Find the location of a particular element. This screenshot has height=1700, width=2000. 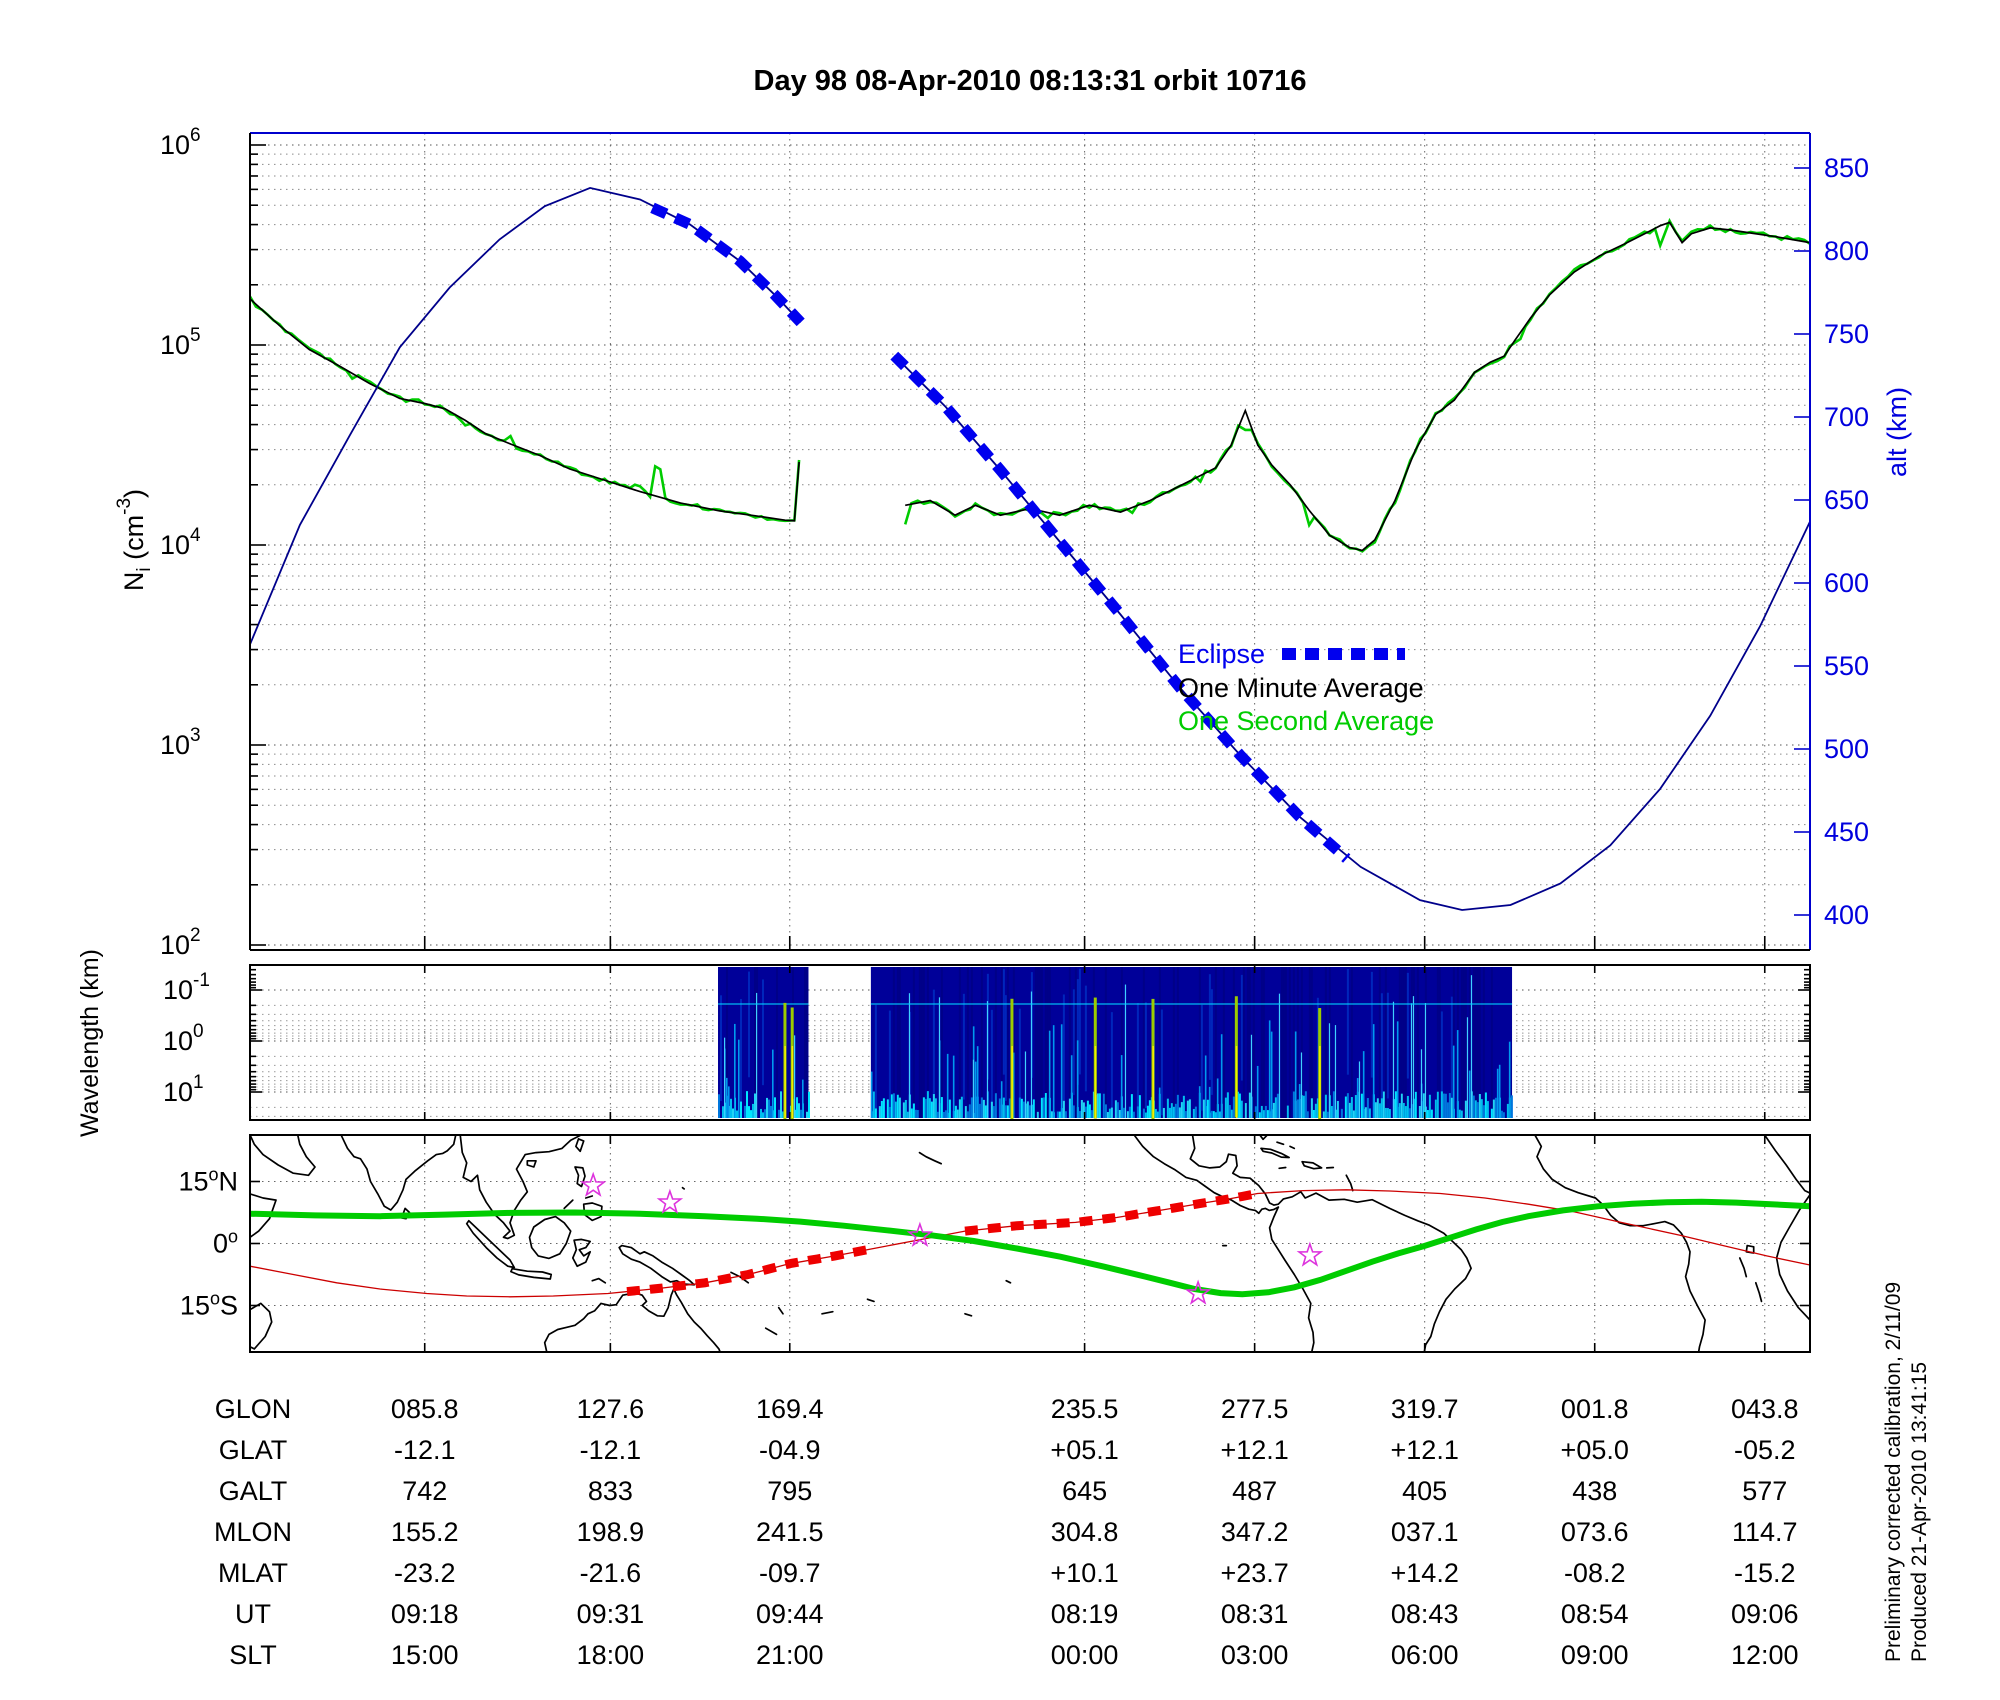

legend-minute-label: One Minute Average is located at coordinates (1301, 688).